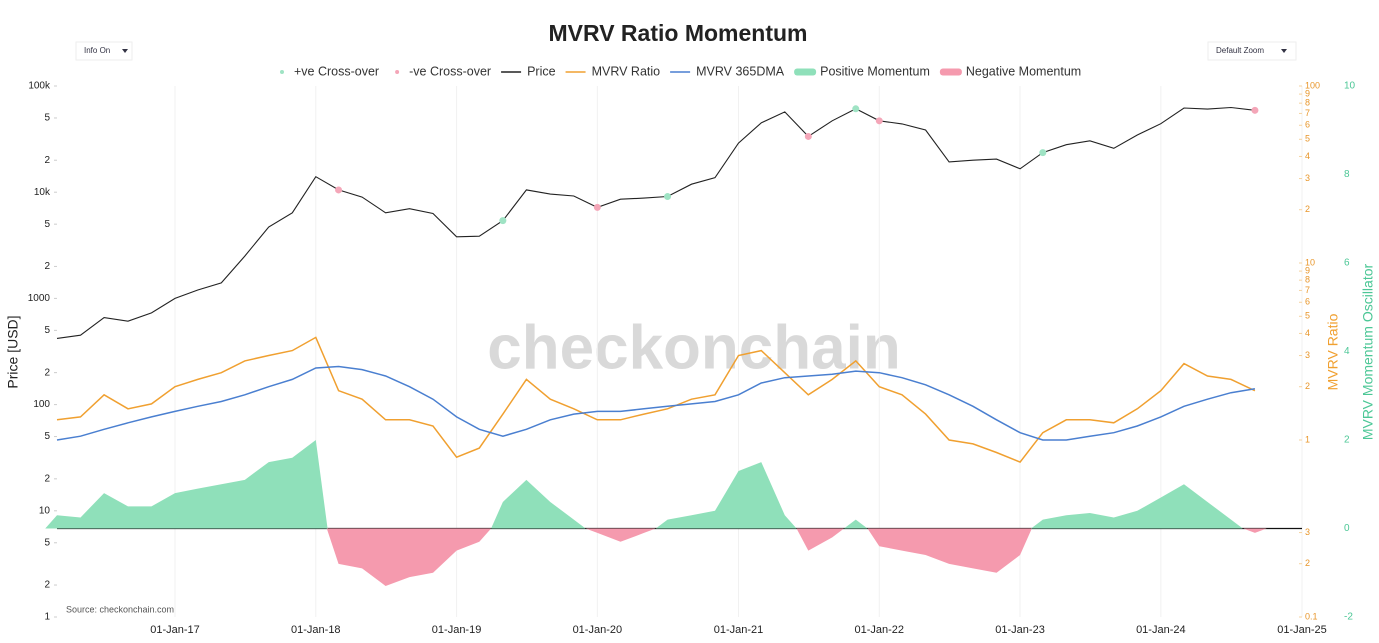 The width and height of the screenshot is (1379, 643). What do you see at coordinates (1368, 351) in the screenshot?
I see `y3-axis-title: MVRV Momentum Oscillator` at bounding box center [1368, 351].